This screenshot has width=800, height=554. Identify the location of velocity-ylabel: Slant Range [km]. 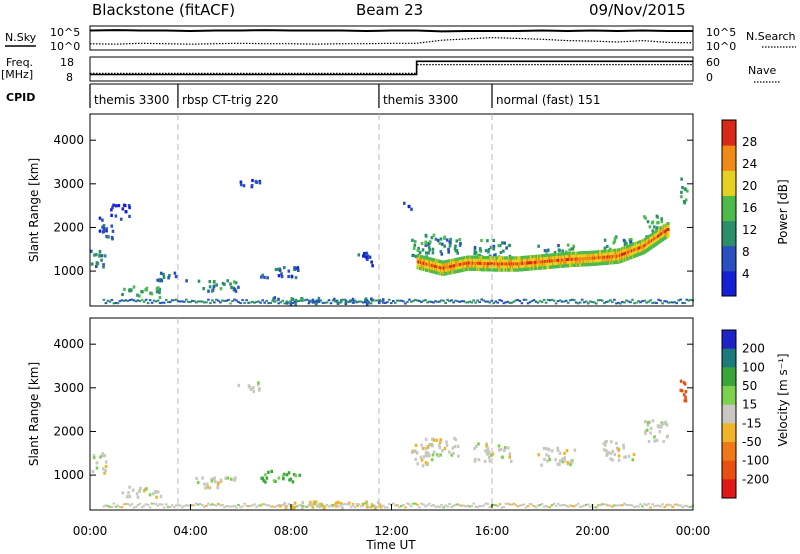
(34, 414).